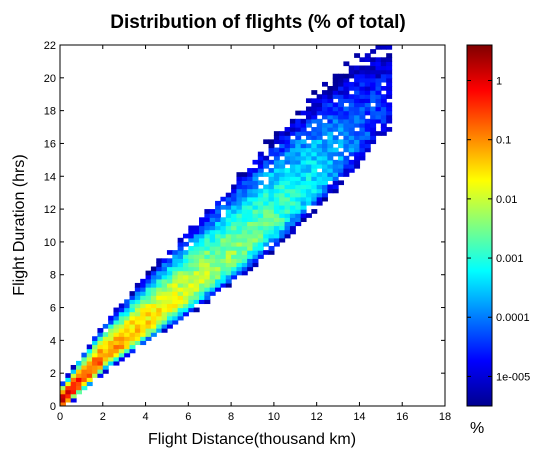 The image size is (539, 452). Describe the element at coordinates (19, 224) in the screenshot. I see `y-axis-label: Flight Duration (hrs)` at that location.